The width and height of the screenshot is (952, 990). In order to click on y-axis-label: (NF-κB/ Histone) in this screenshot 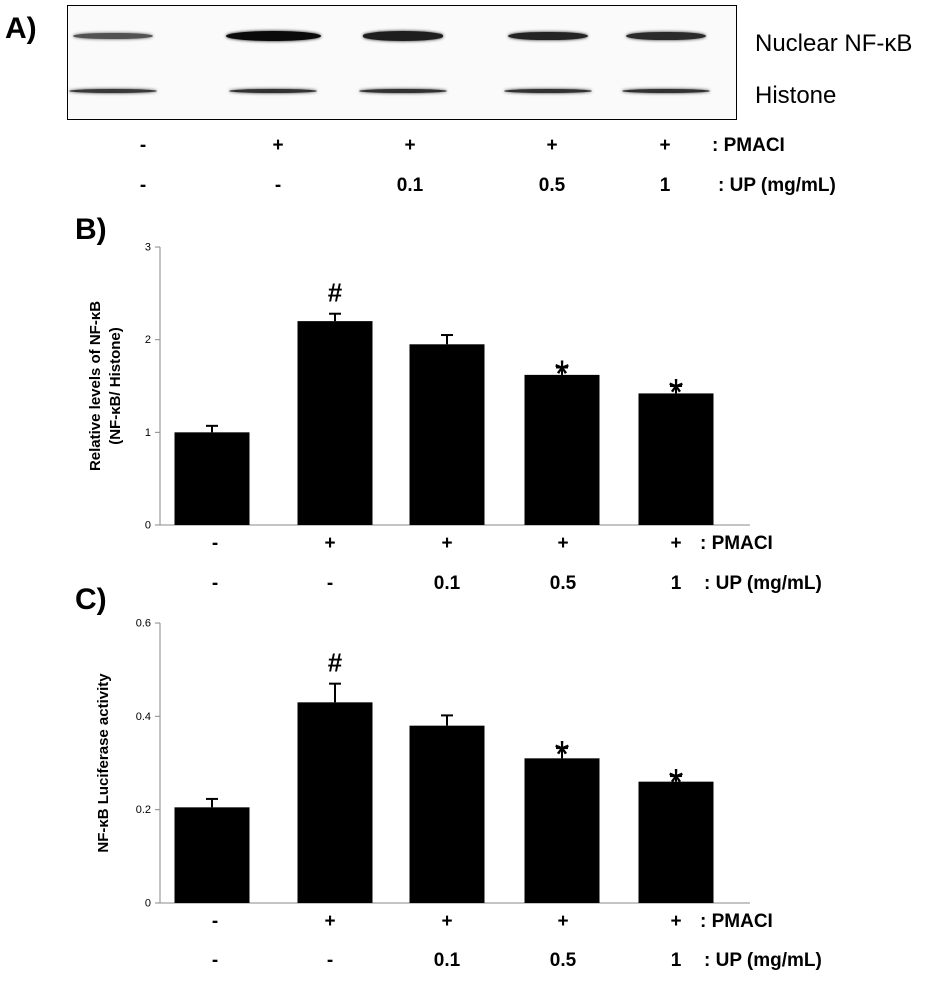, I will do `click(115, 386)`.